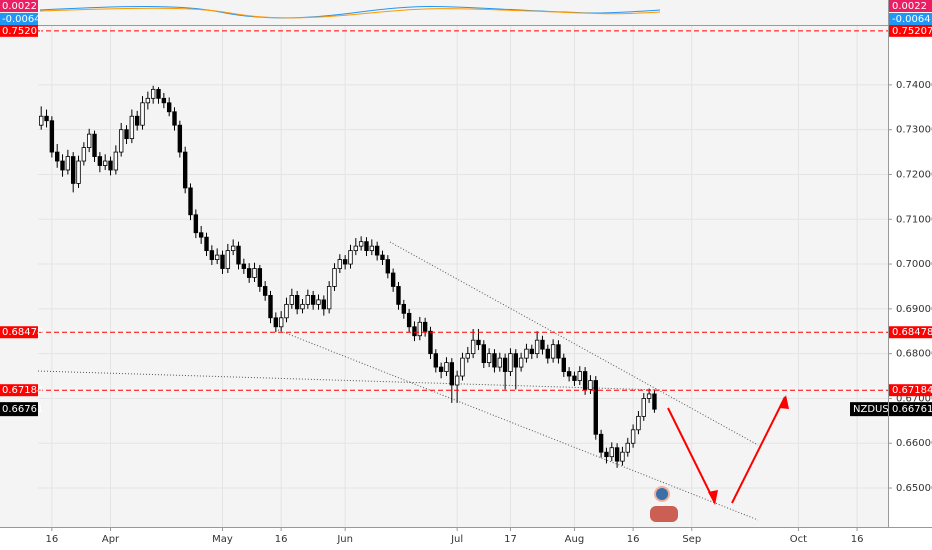  I want to click on indicator-label: -0.0064, so click(911, 19).